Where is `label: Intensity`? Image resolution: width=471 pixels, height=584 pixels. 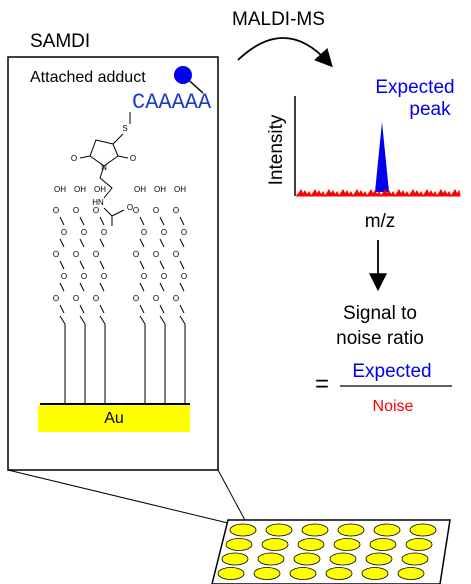
label: Intensity is located at coordinates (276, 149).